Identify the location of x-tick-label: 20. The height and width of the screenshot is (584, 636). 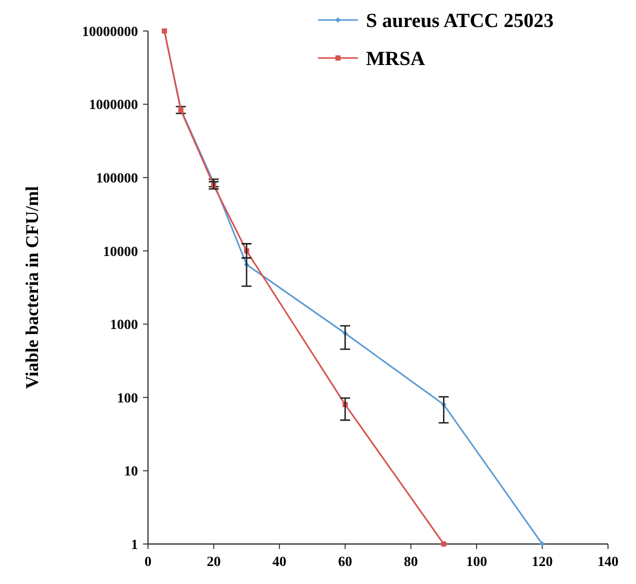
(213, 562).